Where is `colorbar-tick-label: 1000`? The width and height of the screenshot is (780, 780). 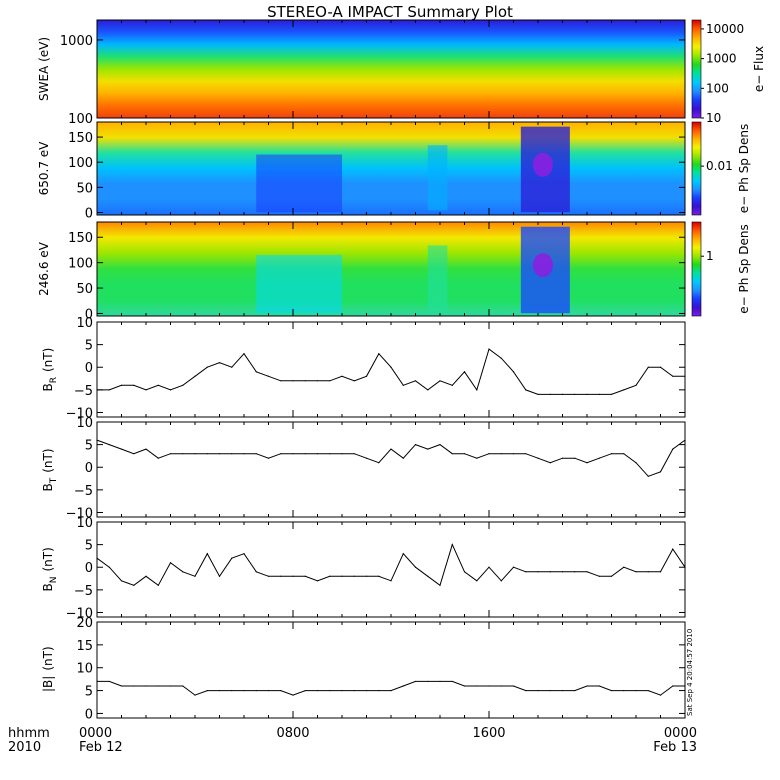 colorbar-tick-label: 1000 is located at coordinates (721, 59).